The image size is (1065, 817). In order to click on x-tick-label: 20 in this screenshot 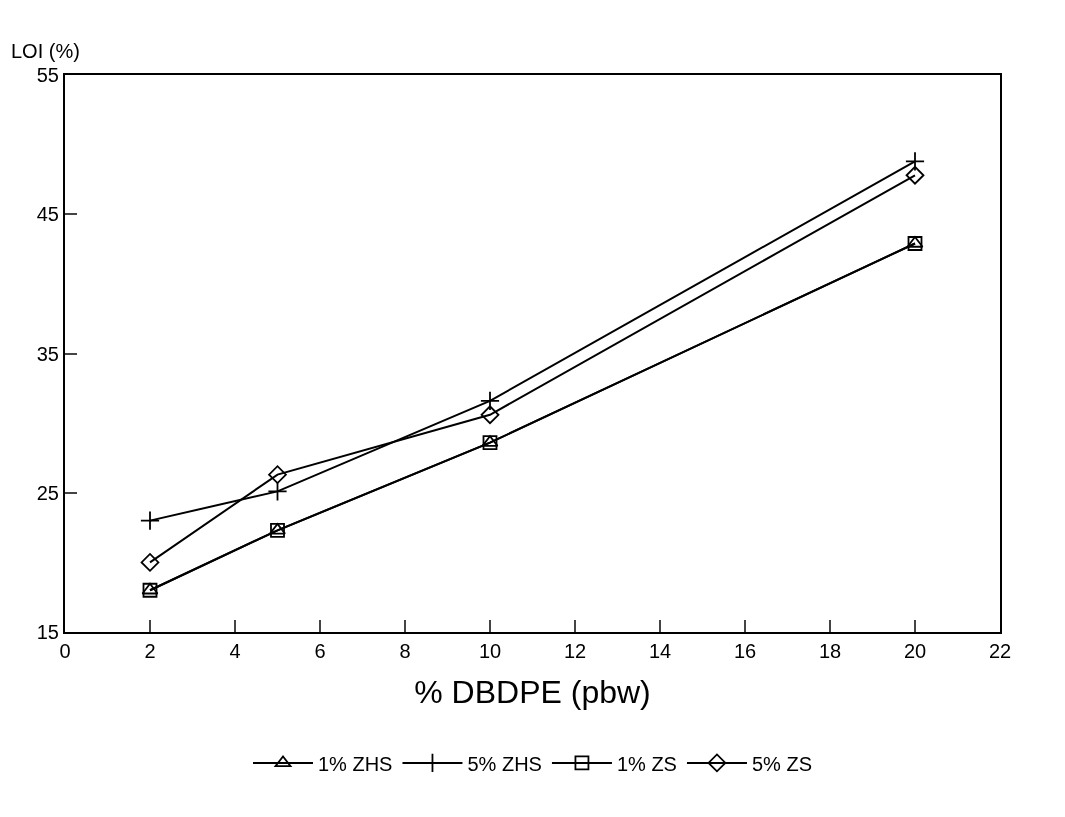, I will do `click(915, 651)`.